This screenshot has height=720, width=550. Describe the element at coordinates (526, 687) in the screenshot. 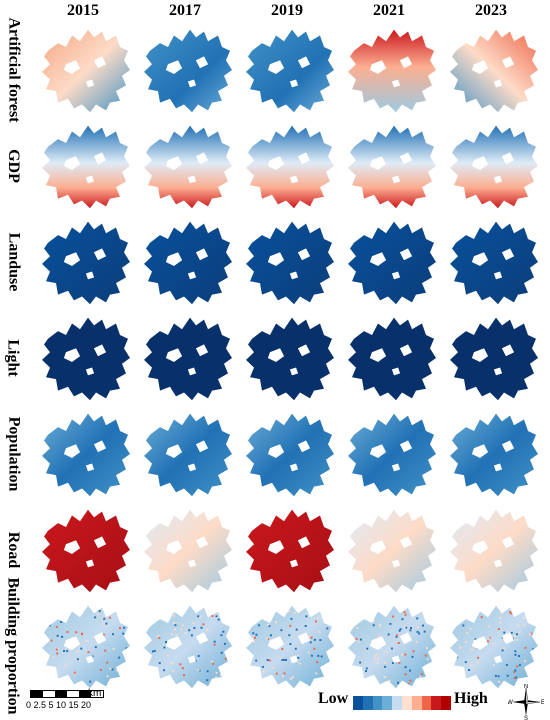

I see `svg-text: N` at that location.